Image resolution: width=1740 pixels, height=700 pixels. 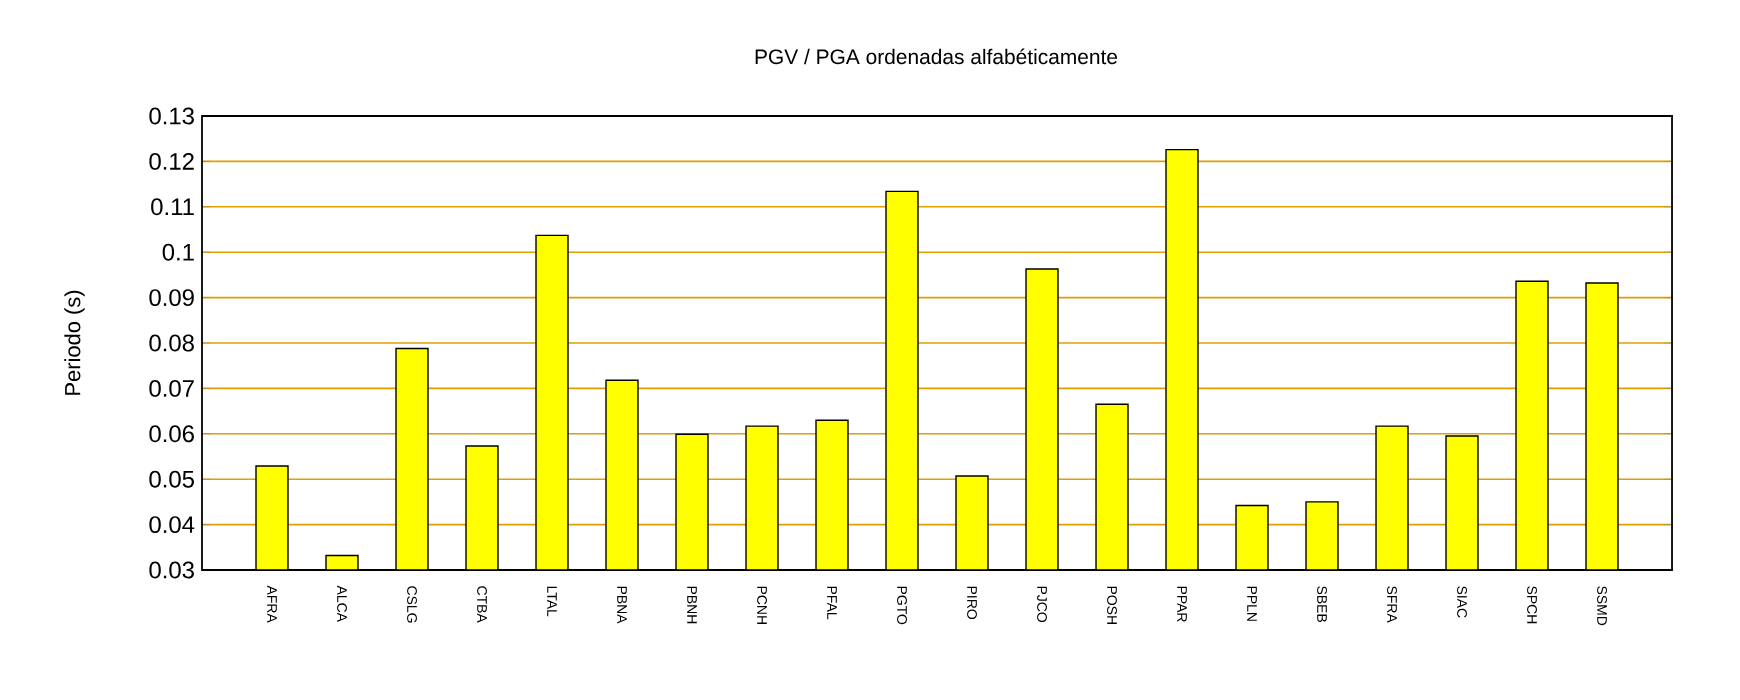 I want to click on y-tick-label: 0.09, so click(x=171, y=298).